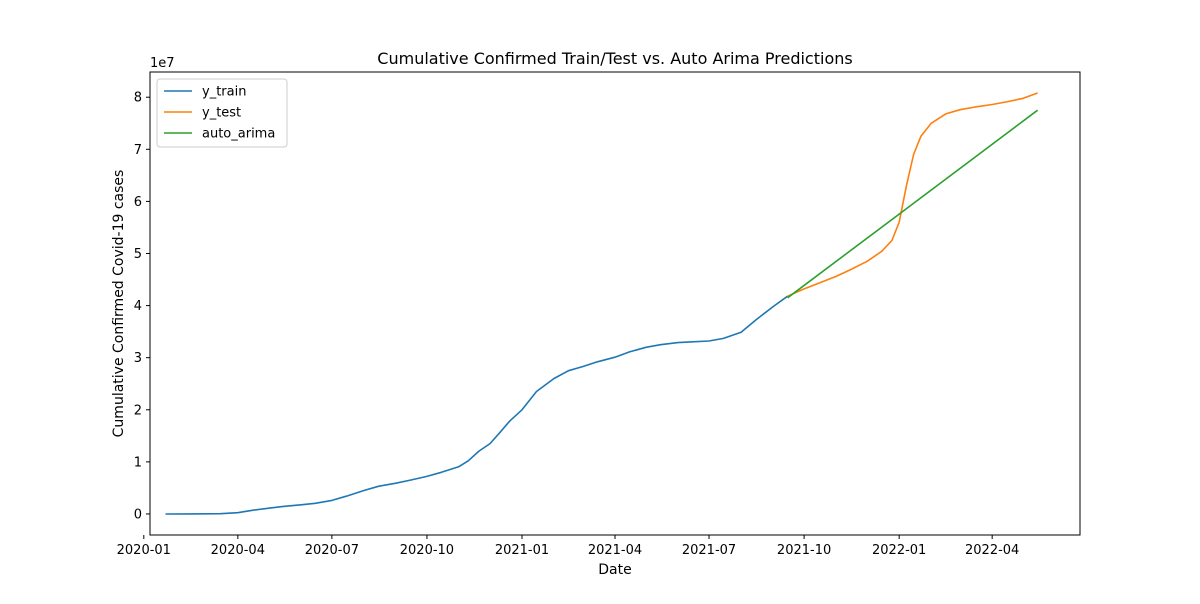 Image resolution: width=1200 pixels, height=604 pixels. Describe the element at coordinates (138, 514) in the screenshot. I see `y-tick-label: 0` at that location.